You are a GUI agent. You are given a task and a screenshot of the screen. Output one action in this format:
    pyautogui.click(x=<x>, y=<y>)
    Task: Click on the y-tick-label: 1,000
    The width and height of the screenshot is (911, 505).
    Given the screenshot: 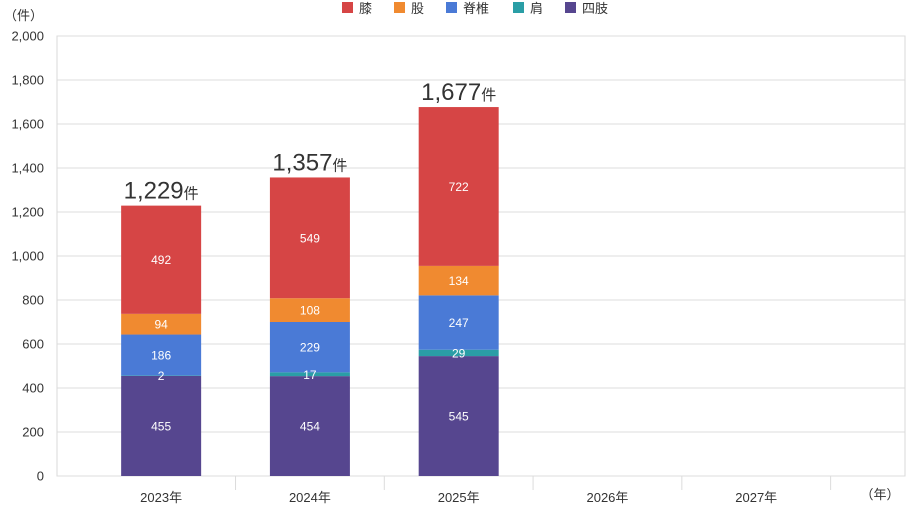 What is the action you would take?
    pyautogui.click(x=27, y=256)
    